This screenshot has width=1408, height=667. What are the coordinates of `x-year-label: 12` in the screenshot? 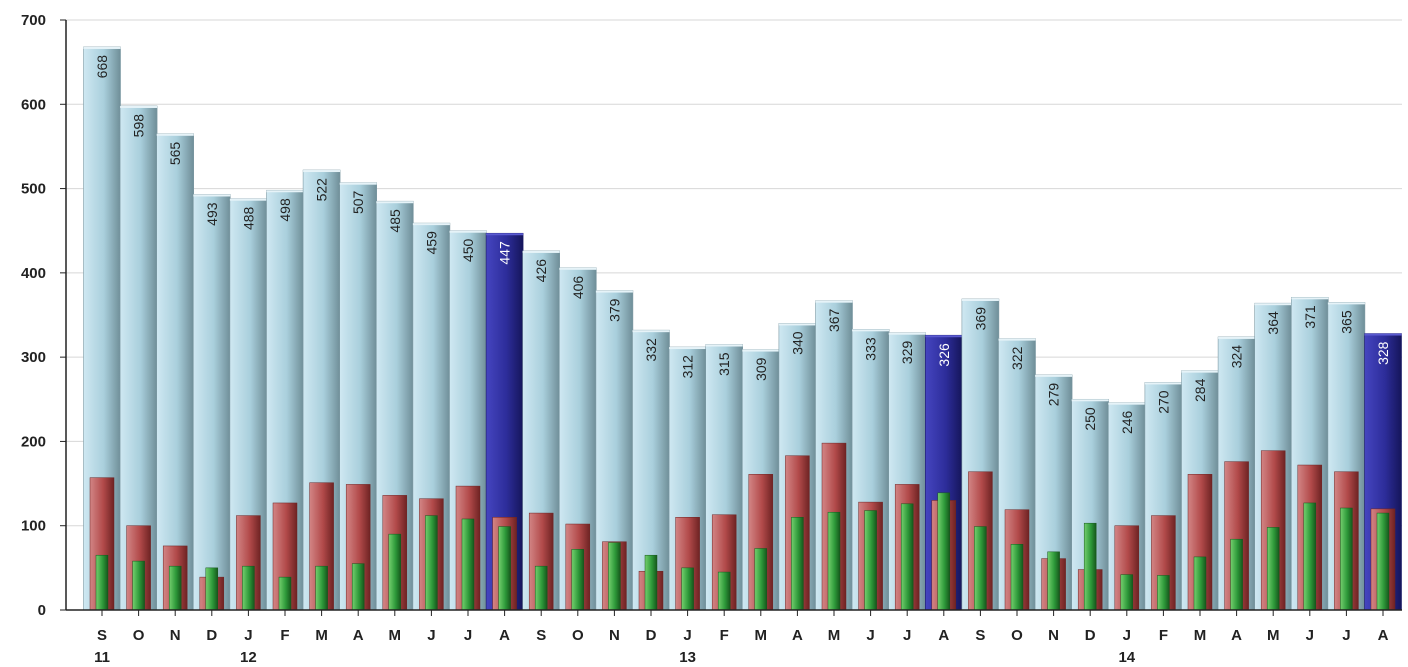 It's located at (248, 657).